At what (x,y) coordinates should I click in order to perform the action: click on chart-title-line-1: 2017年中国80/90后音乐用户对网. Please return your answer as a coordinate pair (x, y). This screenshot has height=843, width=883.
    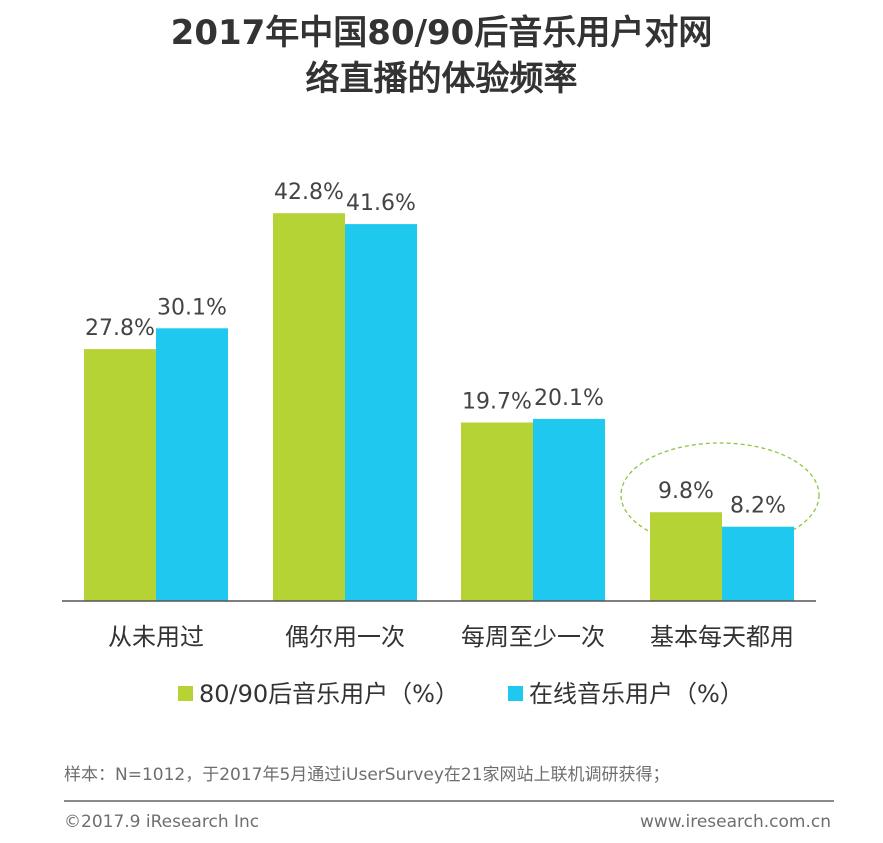
    Looking at the image, I should click on (441, 33).